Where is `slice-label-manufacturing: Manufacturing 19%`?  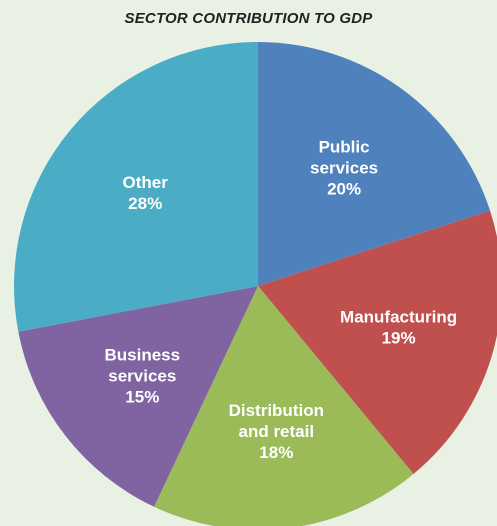
slice-label-manufacturing: Manufacturing 19% is located at coordinates (398, 327).